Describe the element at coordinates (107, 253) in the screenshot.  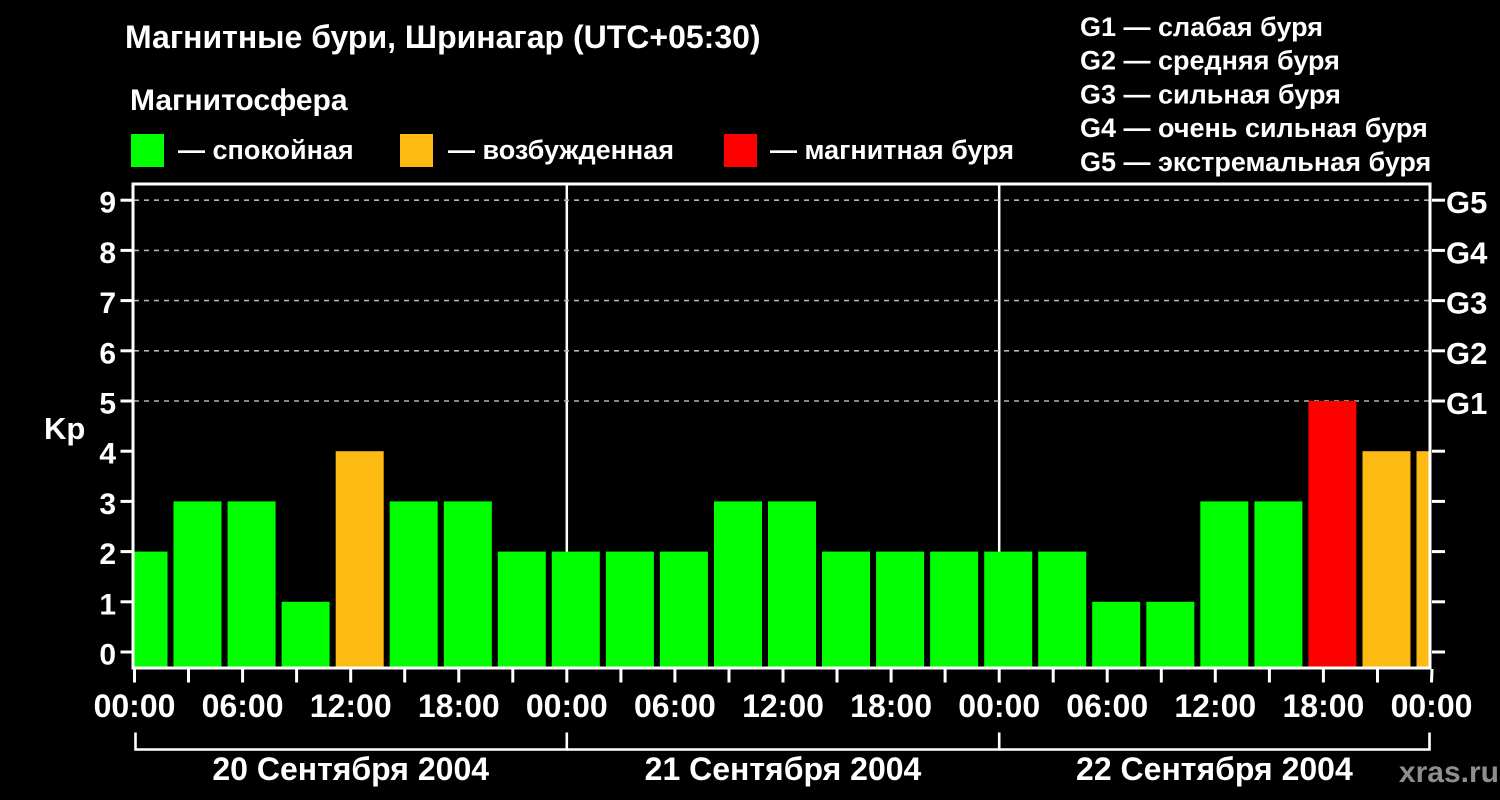
I see `svg-text: 8` at that location.